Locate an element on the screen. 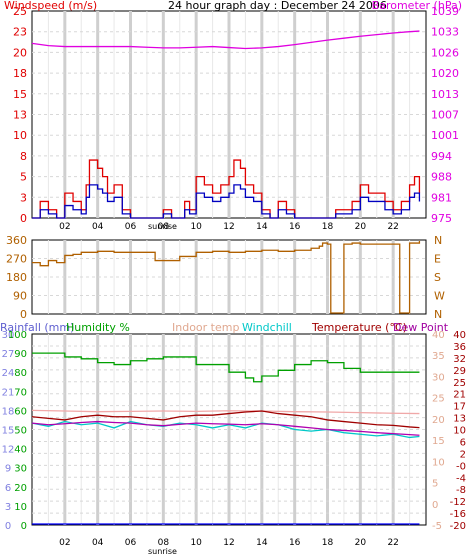  barometer-tick: 988 is located at coordinates (441, 177).